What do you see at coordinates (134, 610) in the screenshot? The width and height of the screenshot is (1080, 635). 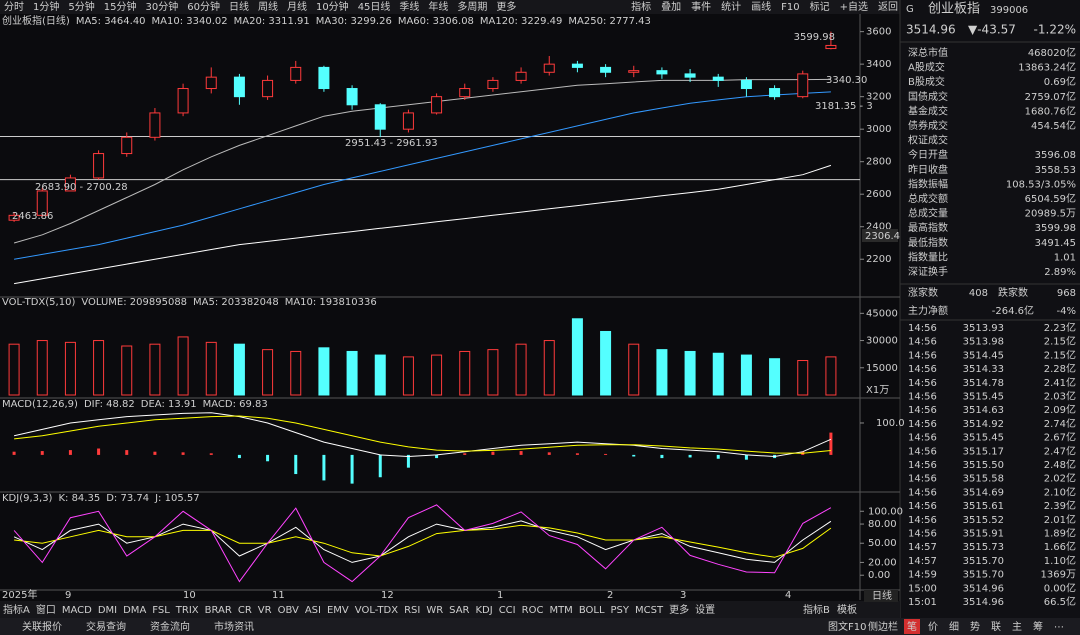 I see `tab: DMA` at bounding box center [134, 610].